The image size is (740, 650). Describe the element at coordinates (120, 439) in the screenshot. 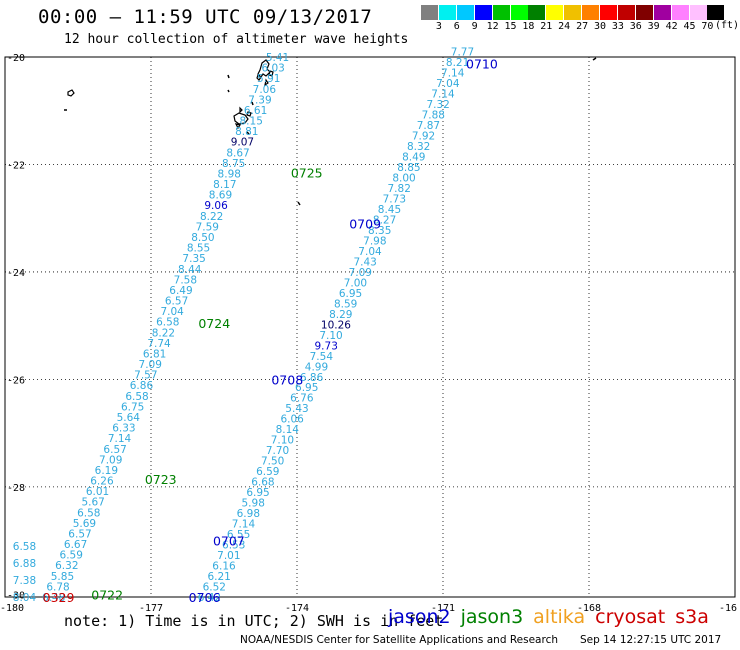

I see `wave-height-value: 7.14` at that location.